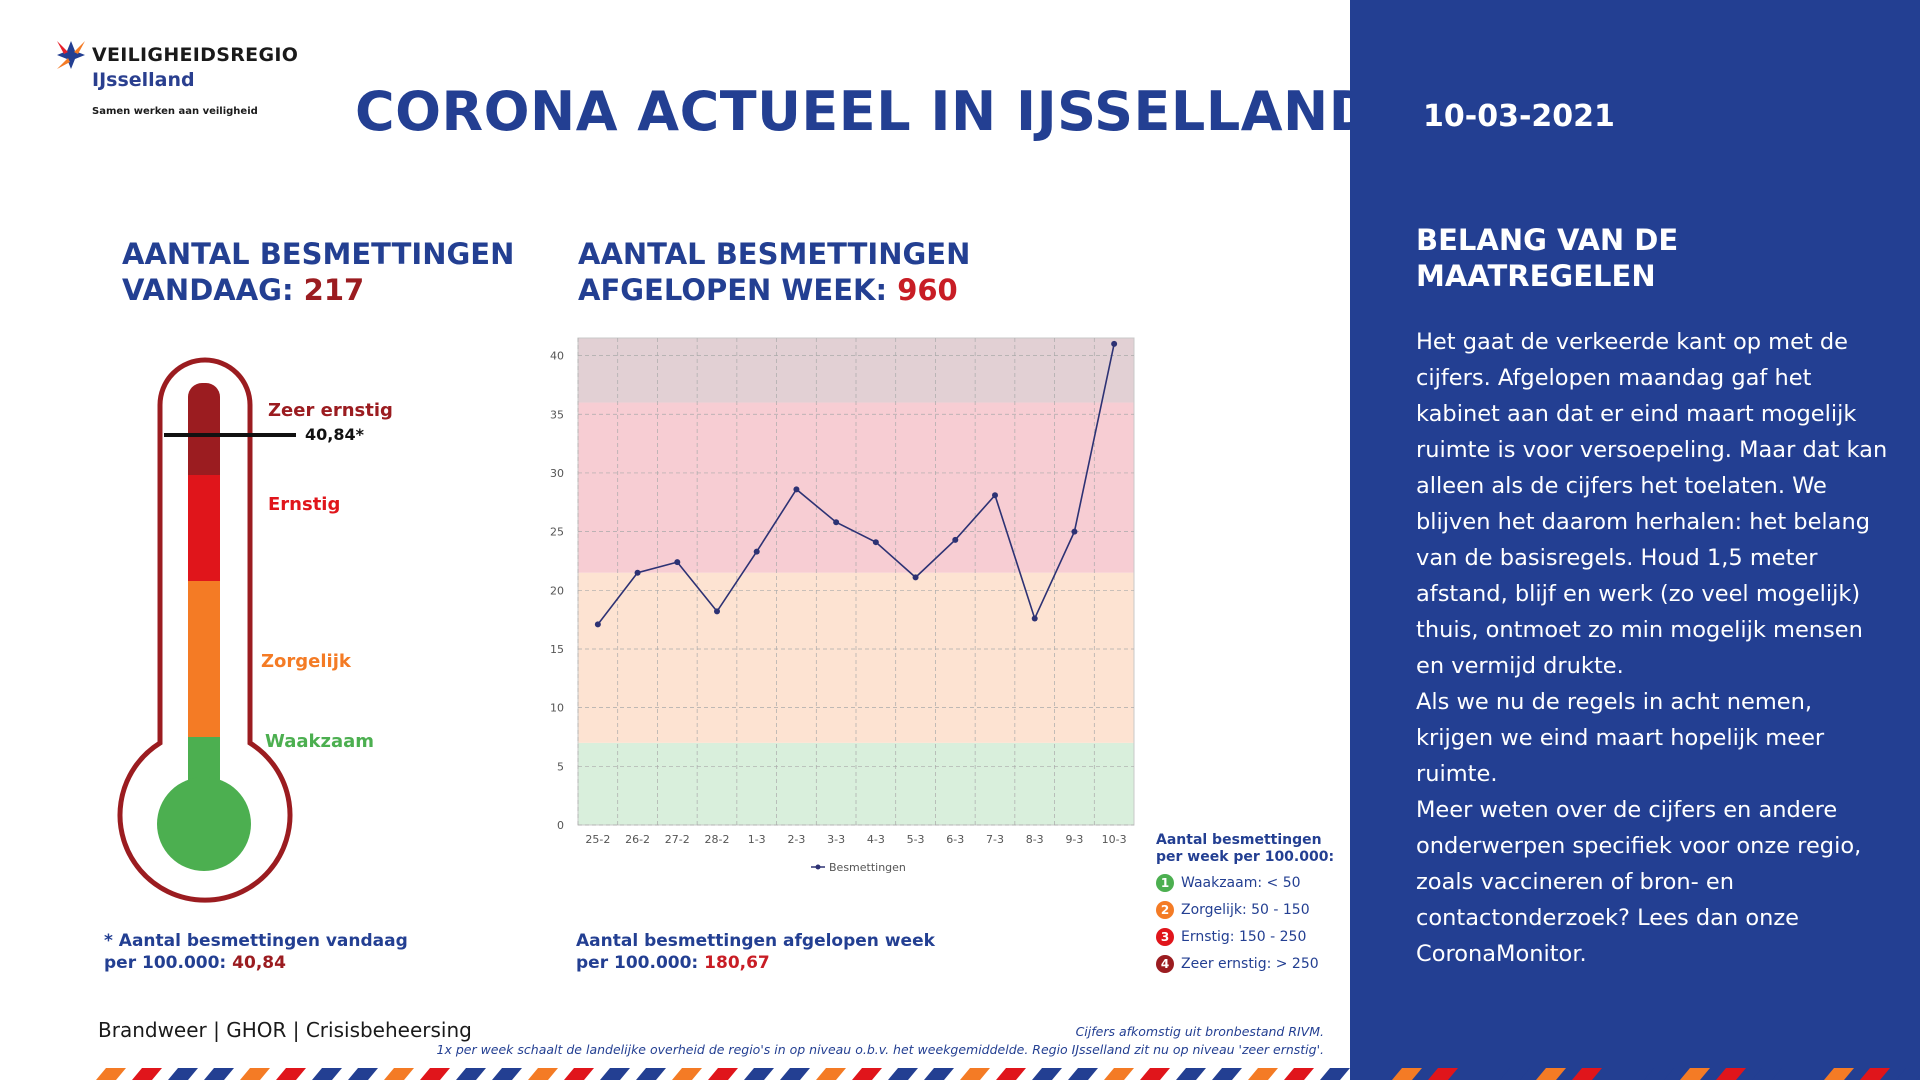 This screenshot has height=1080, width=1920. What do you see at coordinates (1165, 883) in the screenshot?
I see `legend-number-badge: 1` at bounding box center [1165, 883].